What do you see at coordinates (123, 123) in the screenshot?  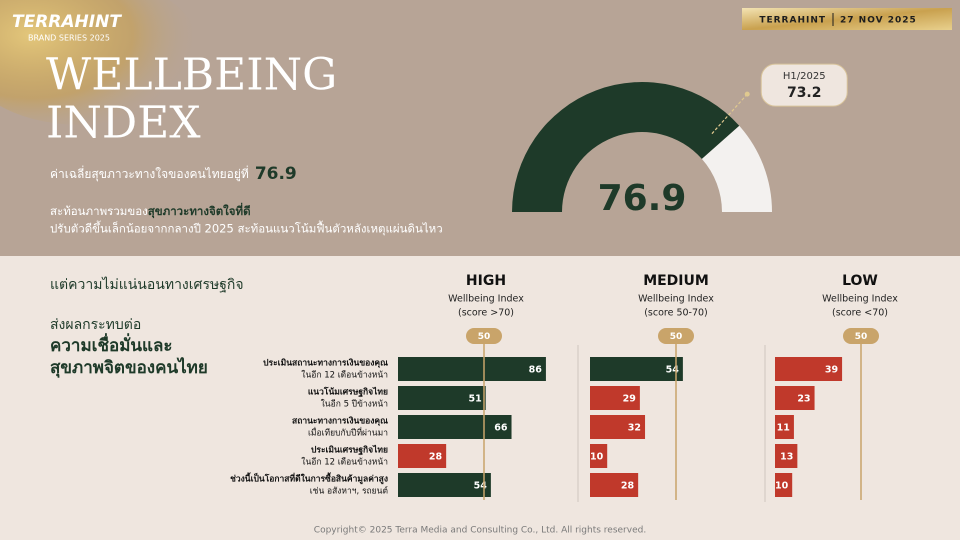 I see `title: INDEX` at bounding box center [123, 123].